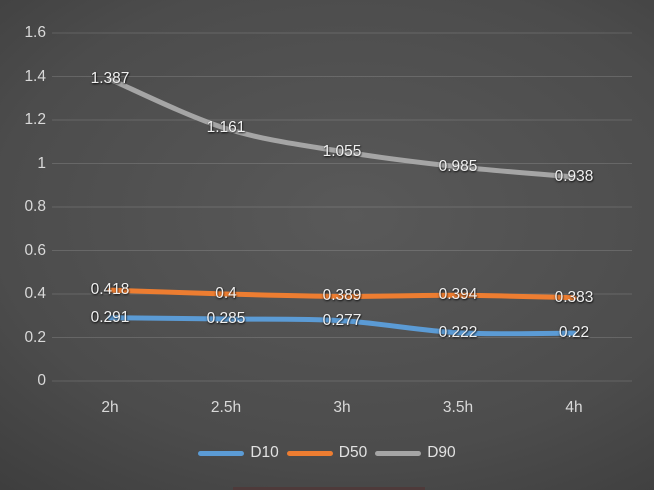 The height and width of the screenshot is (490, 654). What do you see at coordinates (226, 293) in the screenshot?
I see `data-label-d50: 0.4` at bounding box center [226, 293].